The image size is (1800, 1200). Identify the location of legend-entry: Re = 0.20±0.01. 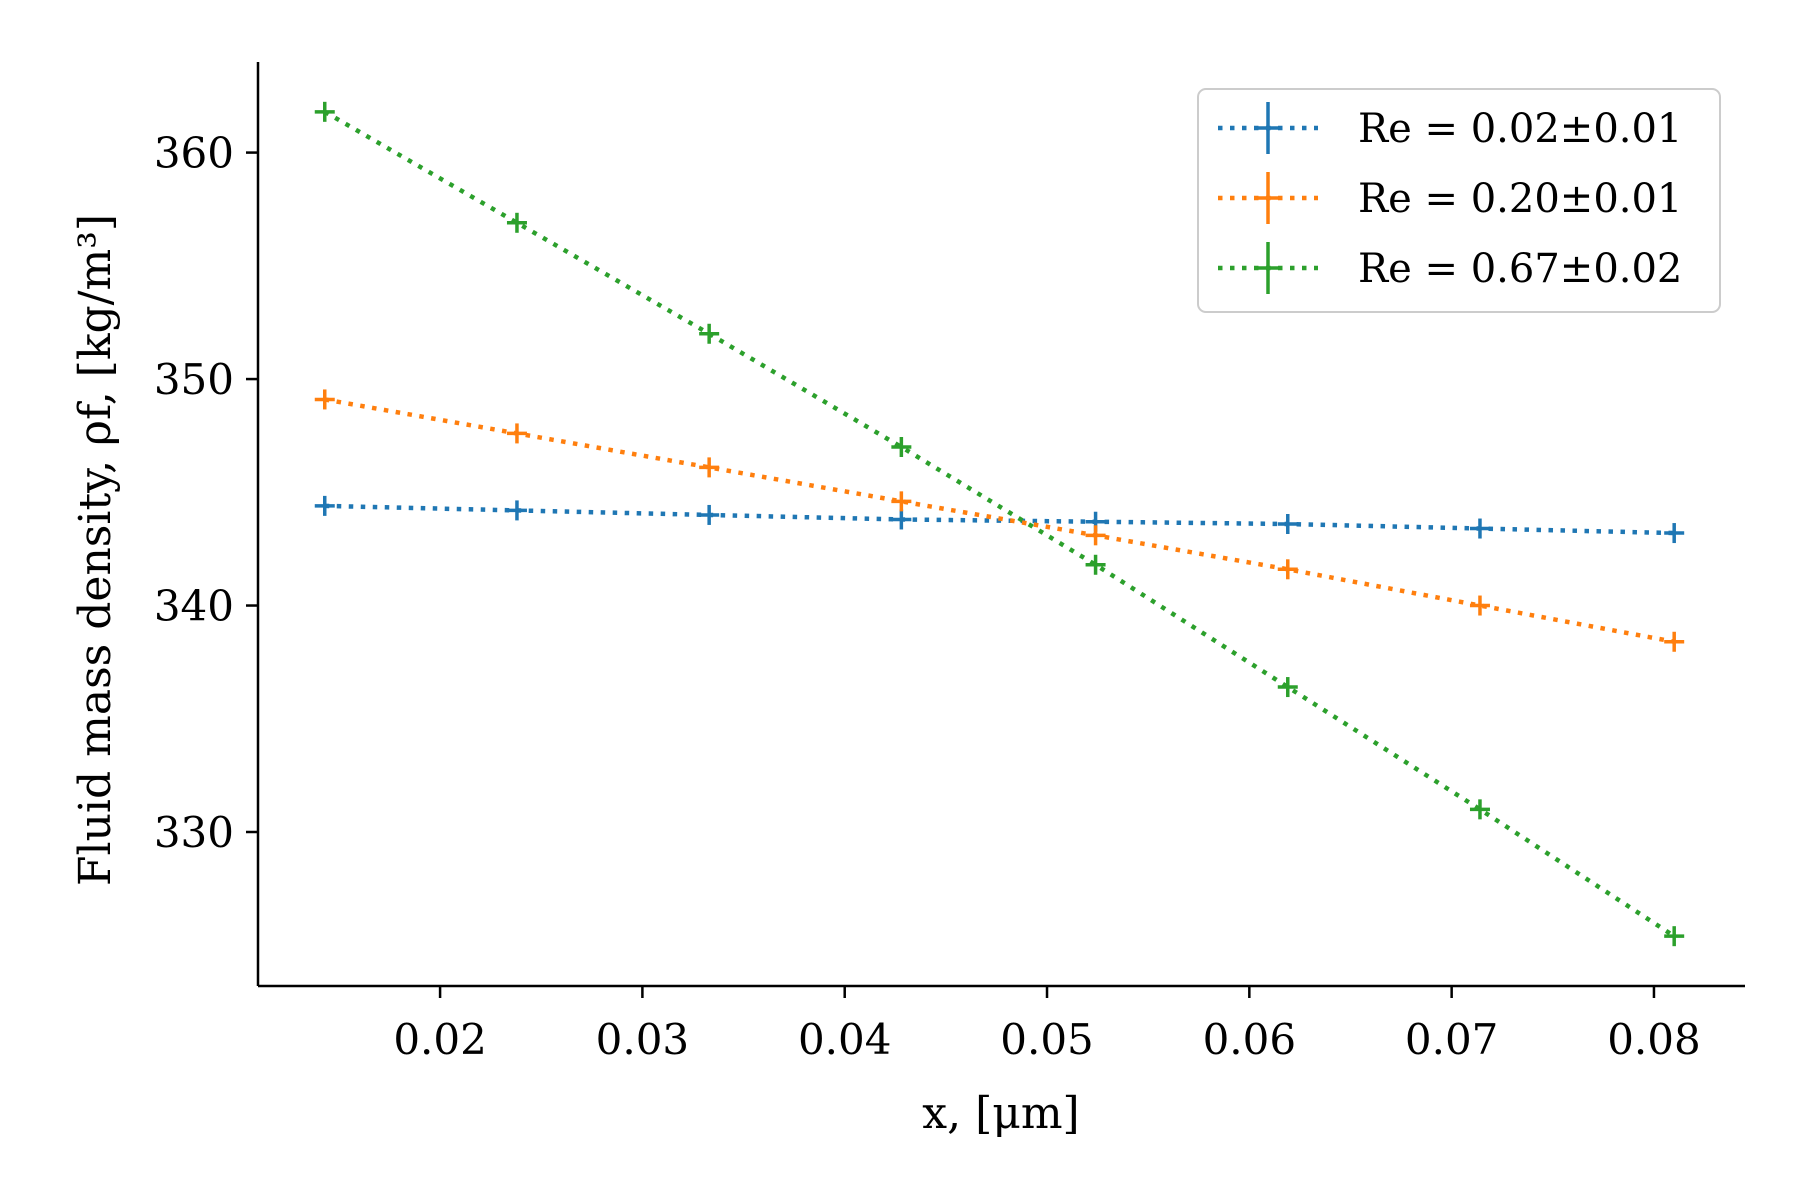
(1450, 198).